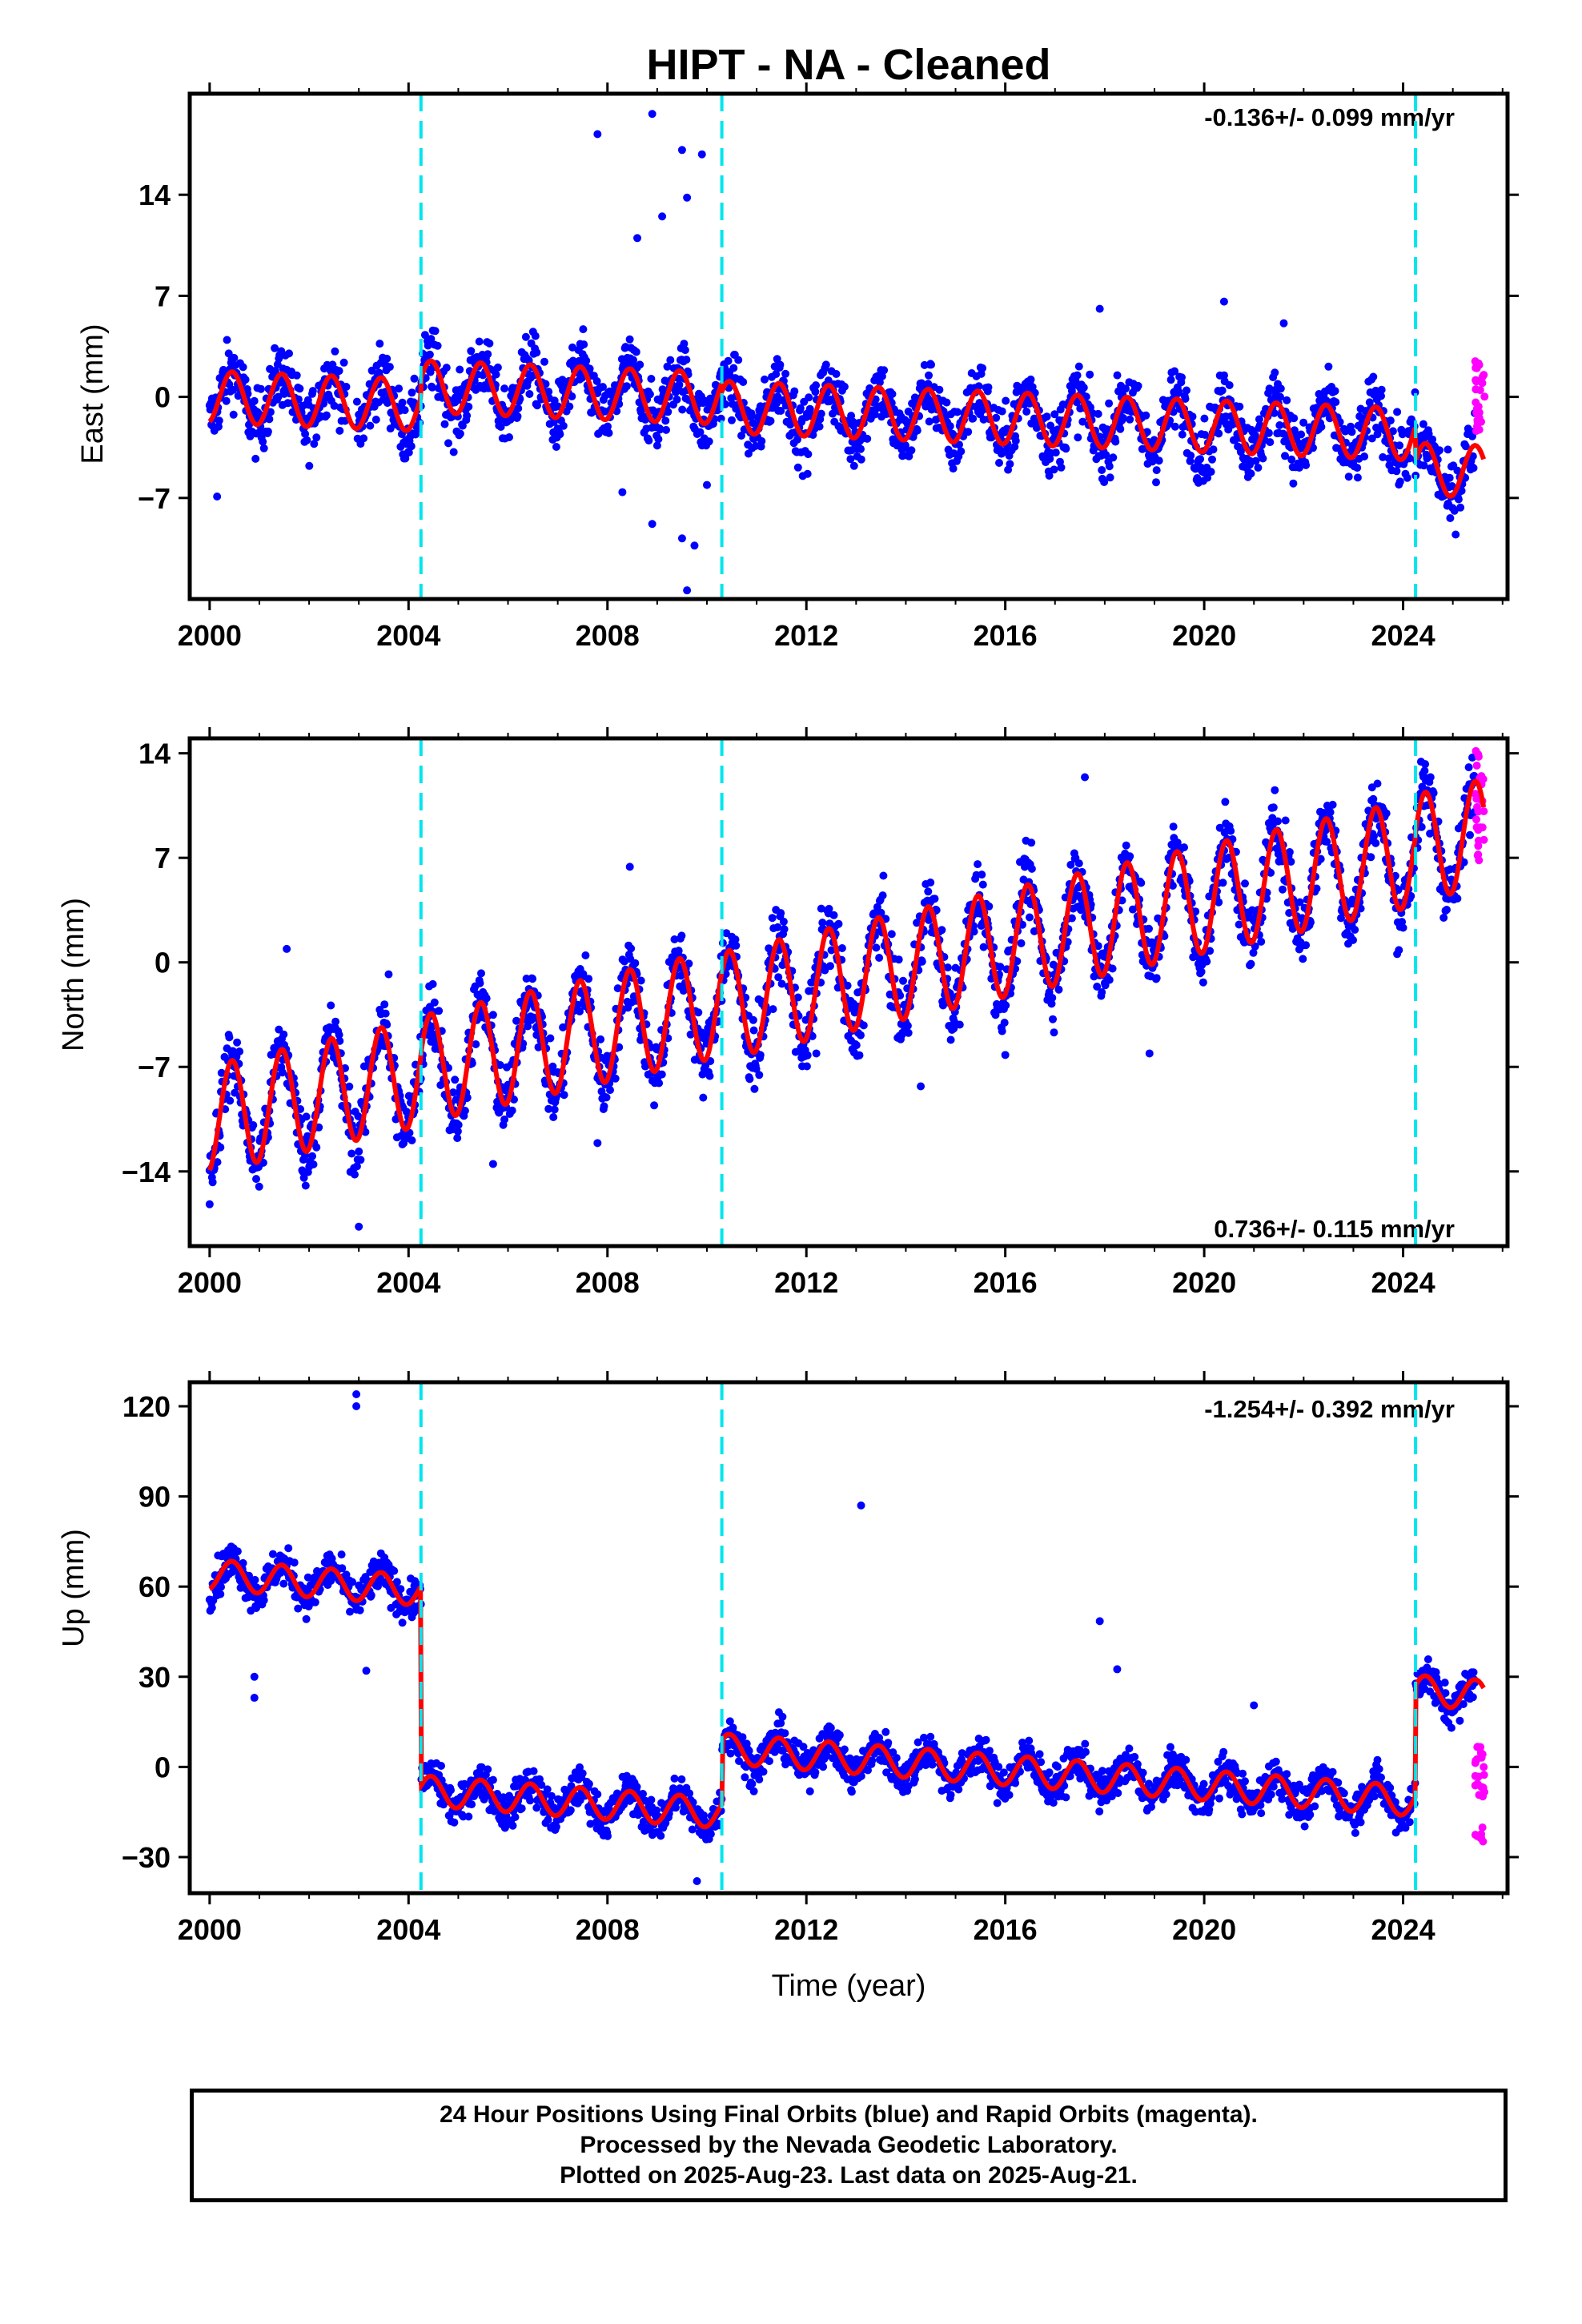  I want to click on up-axis-label: Up (mm), so click(74, 1588).